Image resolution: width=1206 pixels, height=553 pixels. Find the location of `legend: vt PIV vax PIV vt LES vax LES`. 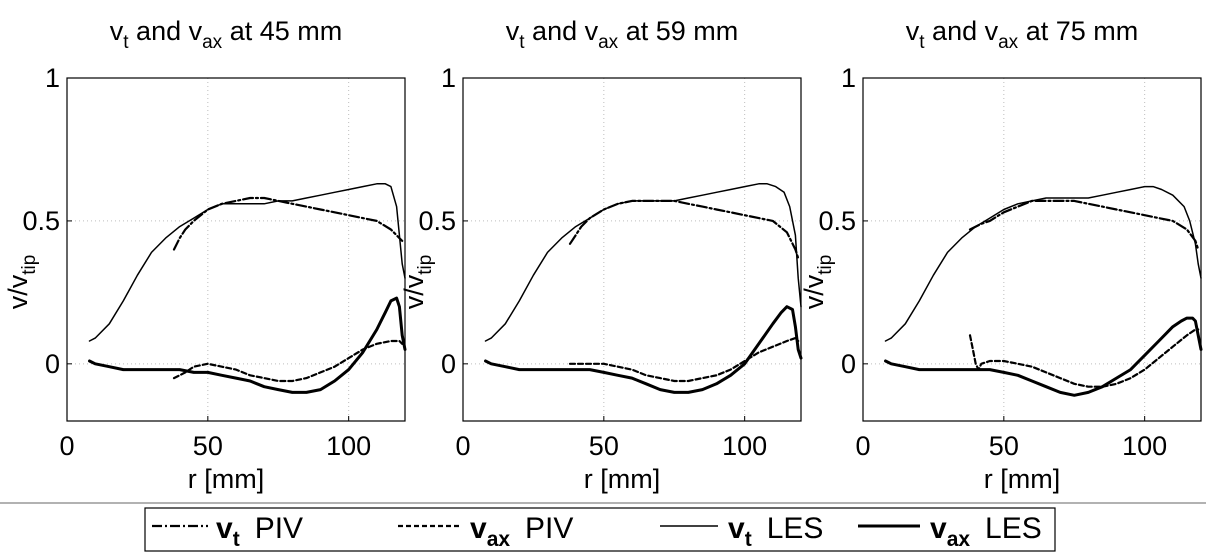

legend: vt PIV vax PIV vt LES vax LES is located at coordinates (603, 527).